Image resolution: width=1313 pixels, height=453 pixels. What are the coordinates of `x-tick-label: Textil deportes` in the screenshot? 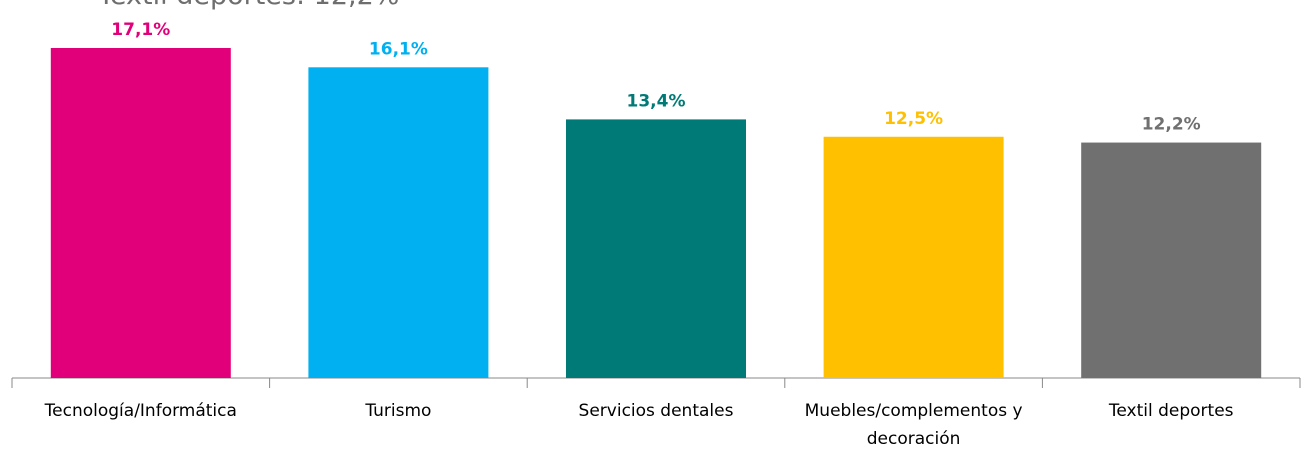 It's located at (1171, 411).